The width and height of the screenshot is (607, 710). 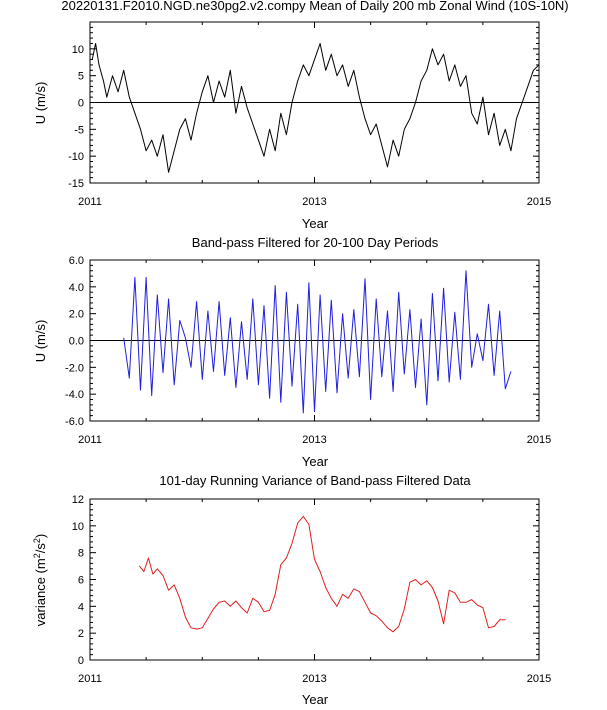 What do you see at coordinates (81, 607) in the screenshot?
I see `y-tick-label: 4` at bounding box center [81, 607].